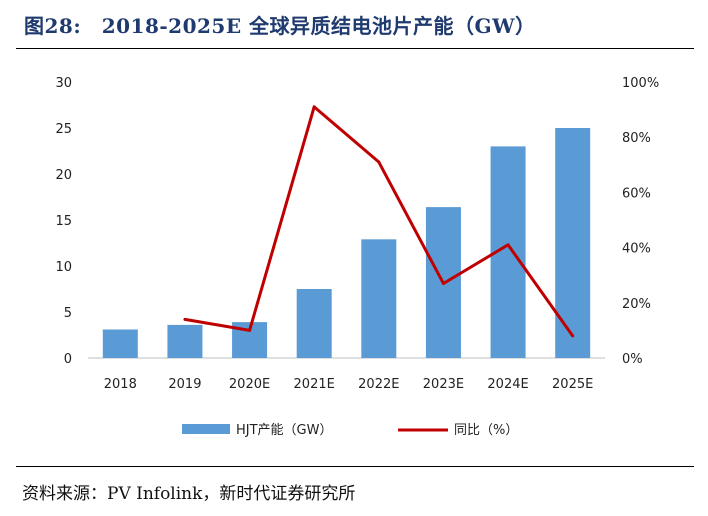 This screenshot has height=516, width=708. Describe the element at coordinates (63, 83) in the screenshot. I see `y-left-tick-label: 30` at that location.